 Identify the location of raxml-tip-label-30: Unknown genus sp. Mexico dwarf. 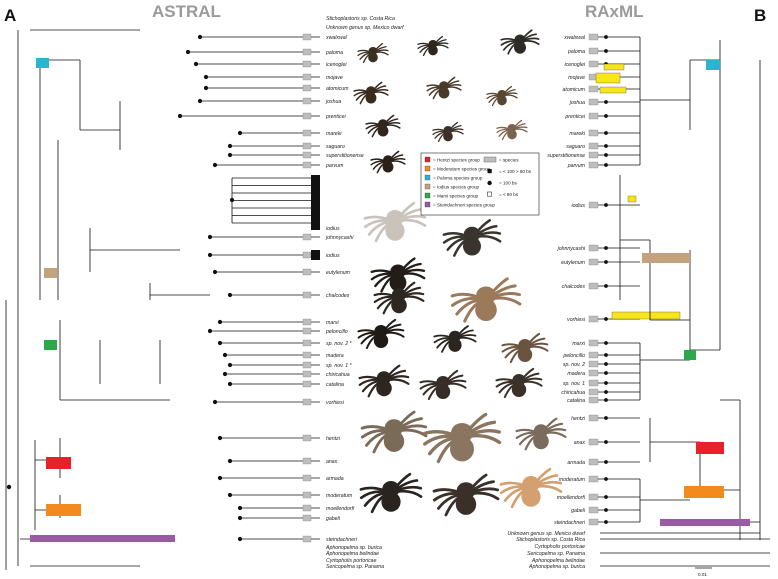
(546, 534).